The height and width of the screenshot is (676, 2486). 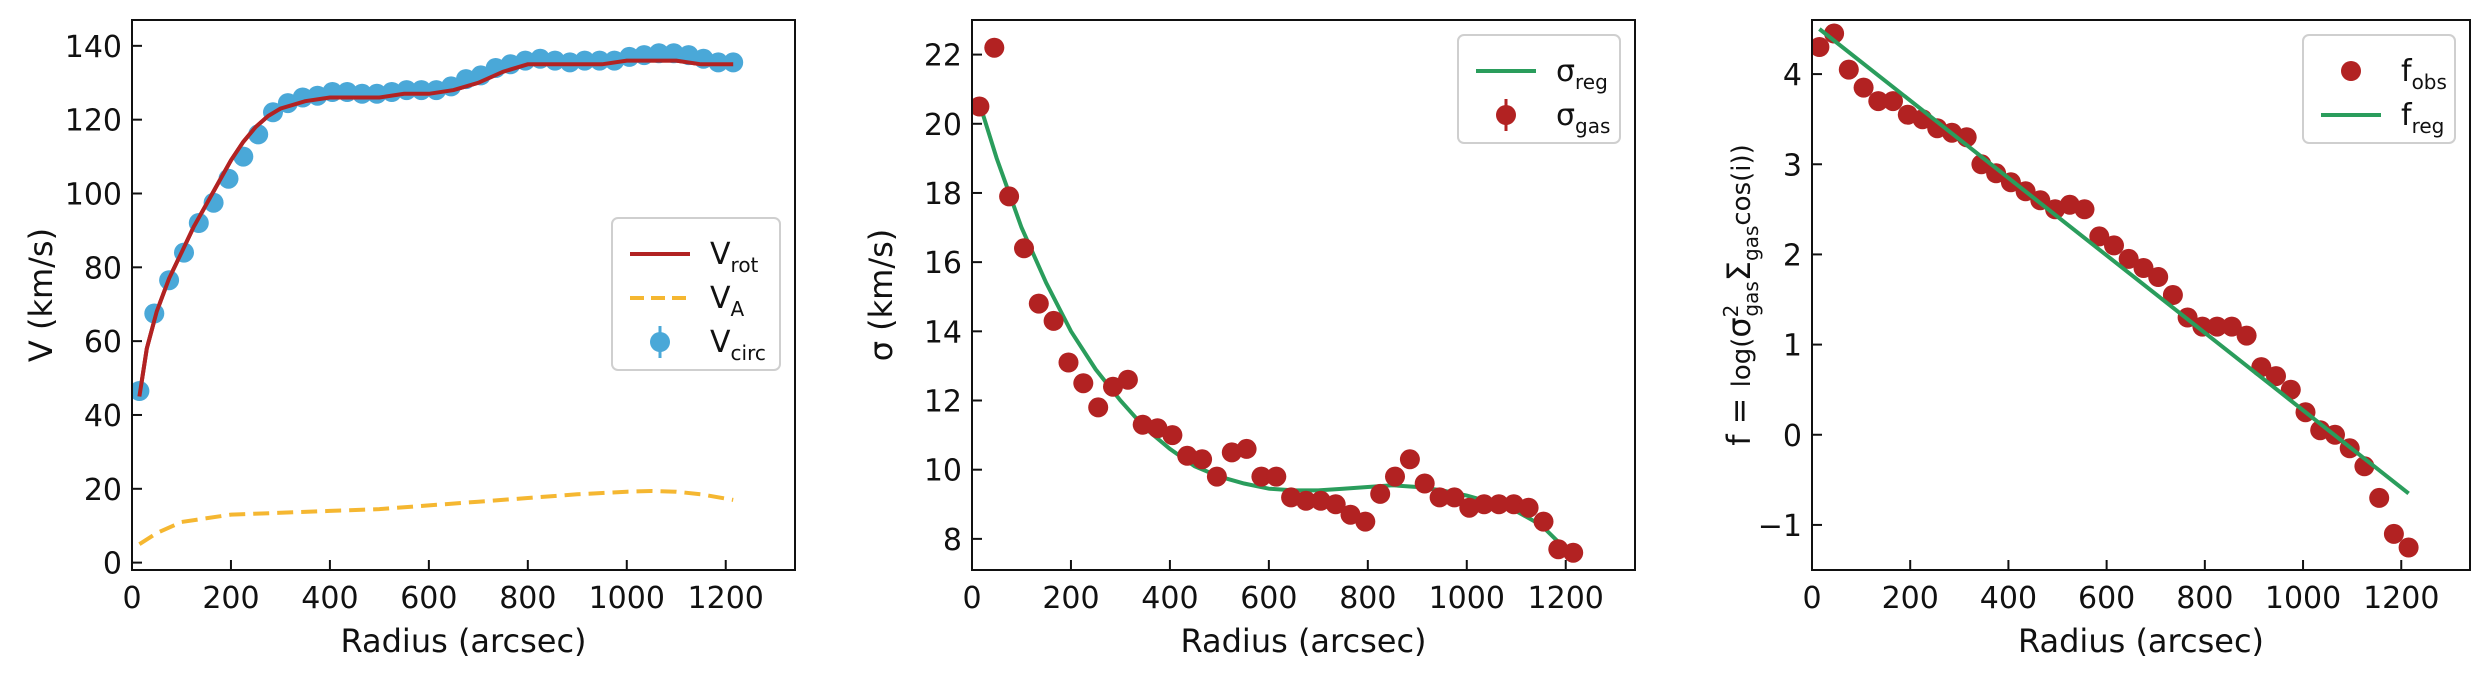 I want to click on y-axis-label: f = log(σ2gasΣgascos(i)), so click(x=1741, y=295).